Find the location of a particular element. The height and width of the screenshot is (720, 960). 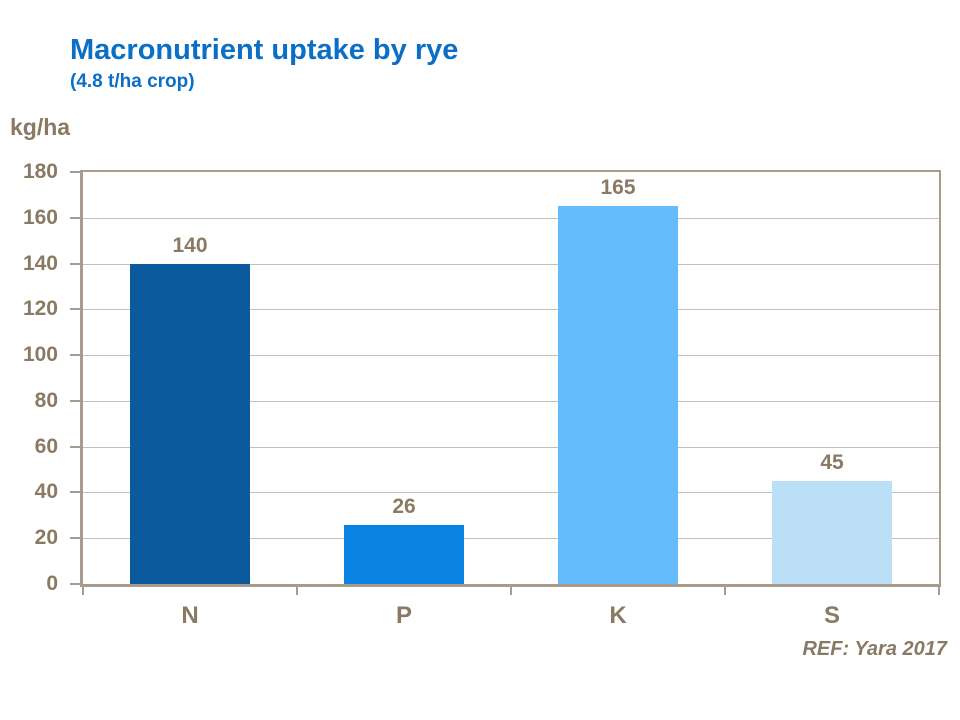

bar-K is located at coordinates (618, 395).